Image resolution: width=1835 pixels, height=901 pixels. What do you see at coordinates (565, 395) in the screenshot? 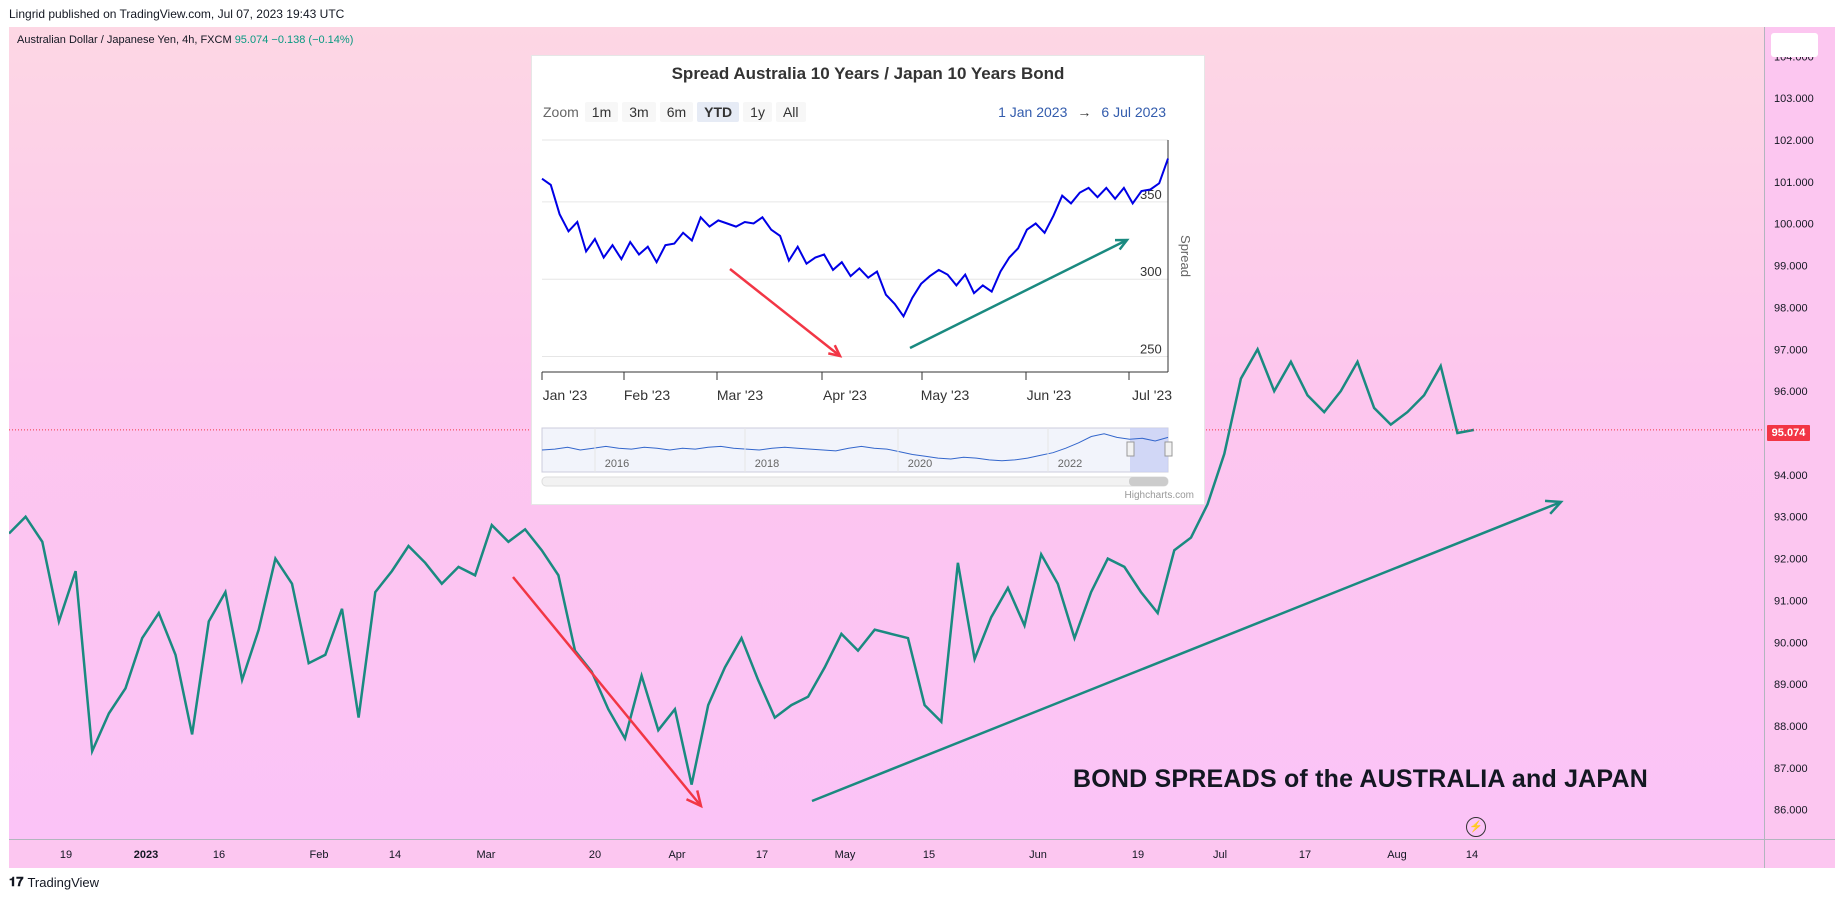
I see `inset-x-tick-label: Jan '23` at bounding box center [565, 395].